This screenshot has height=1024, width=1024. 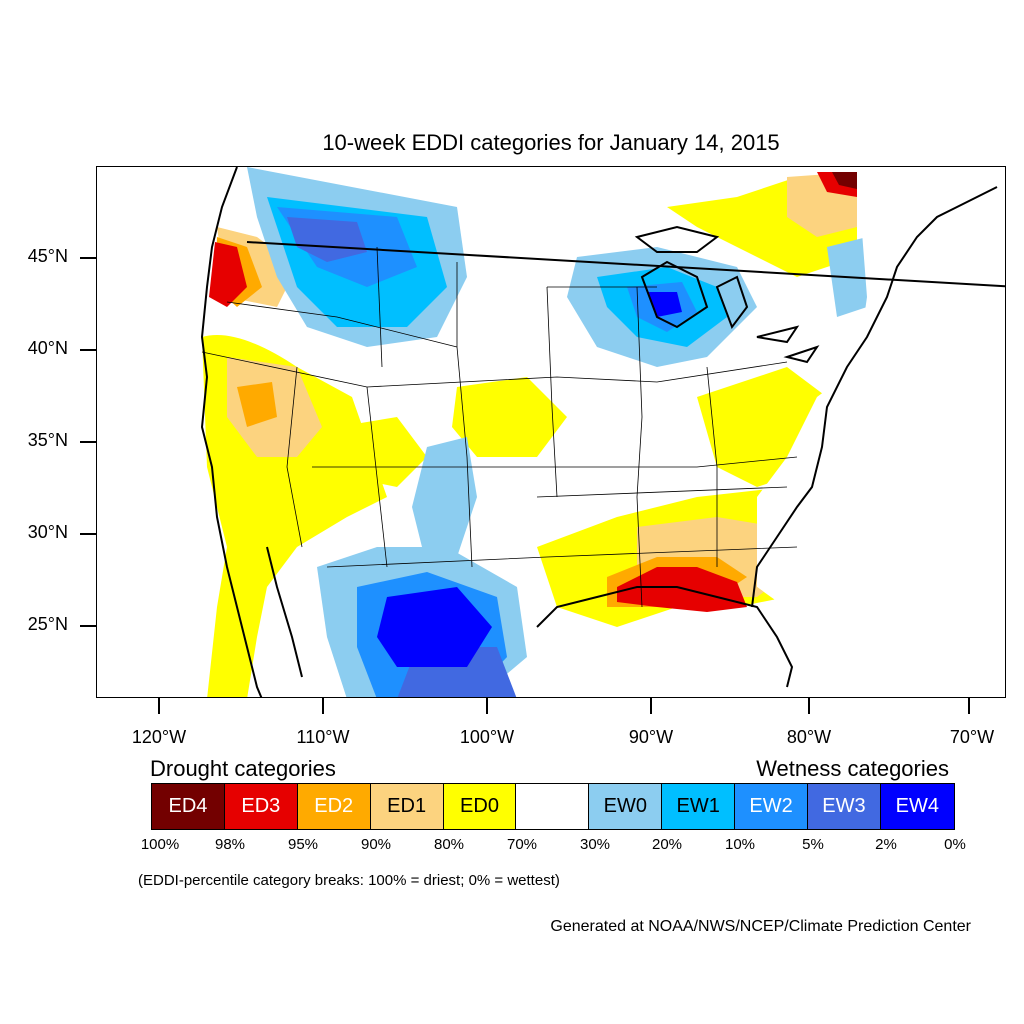 I want to click on ed0-region-east, so click(x=762, y=427).